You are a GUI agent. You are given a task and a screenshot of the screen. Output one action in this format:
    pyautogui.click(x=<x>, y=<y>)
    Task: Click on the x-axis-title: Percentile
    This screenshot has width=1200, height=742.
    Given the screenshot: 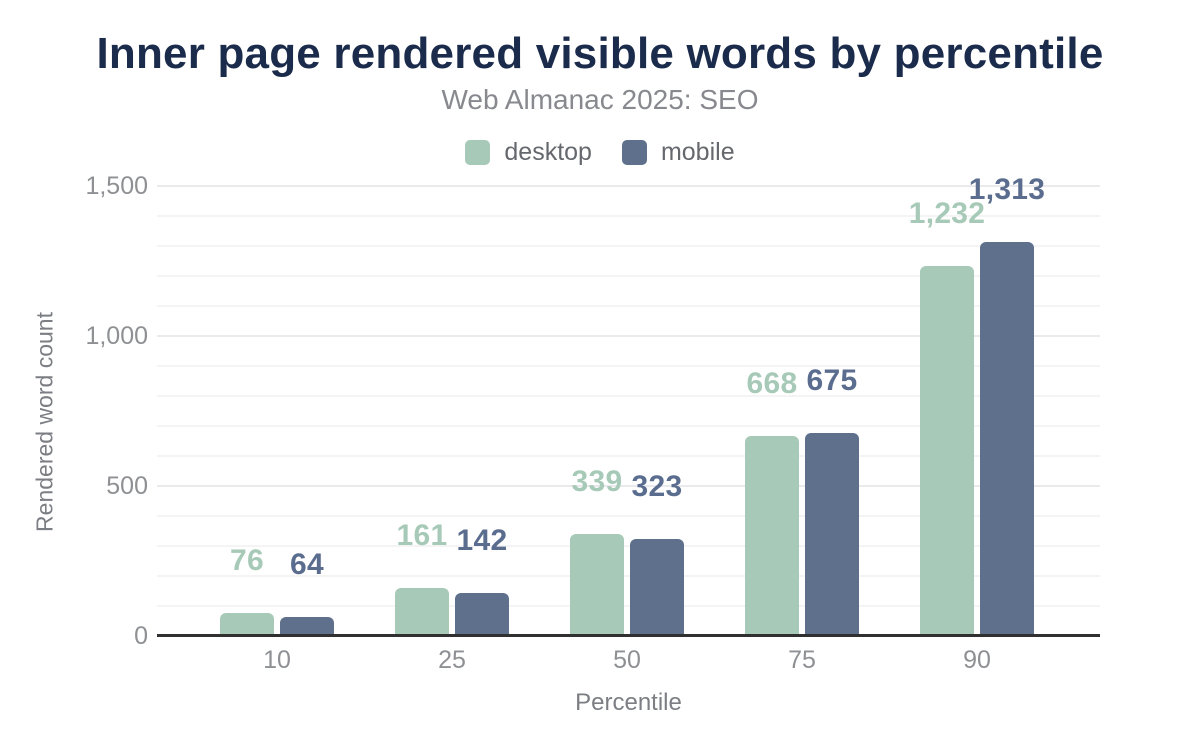 What is the action you would take?
    pyautogui.click(x=628, y=702)
    